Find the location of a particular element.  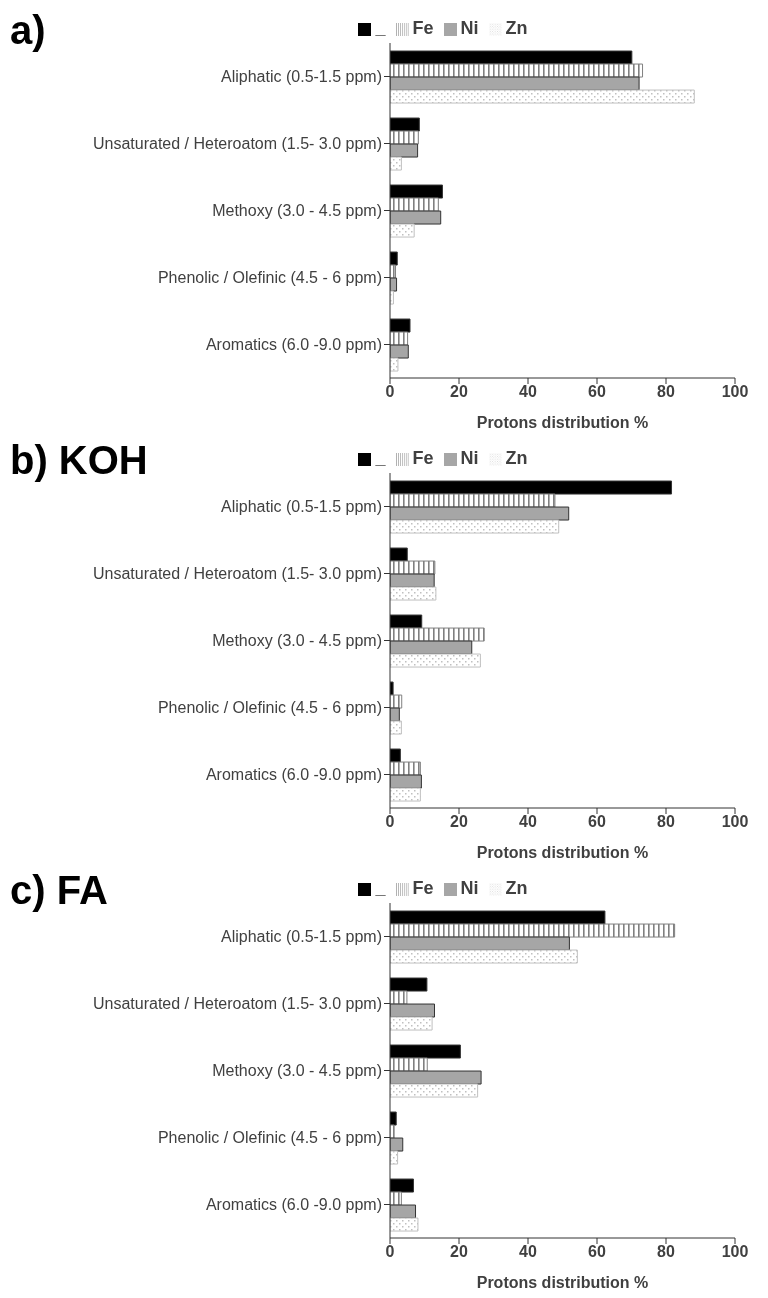

chart-title: b) KOH is located at coordinates (79, 460).